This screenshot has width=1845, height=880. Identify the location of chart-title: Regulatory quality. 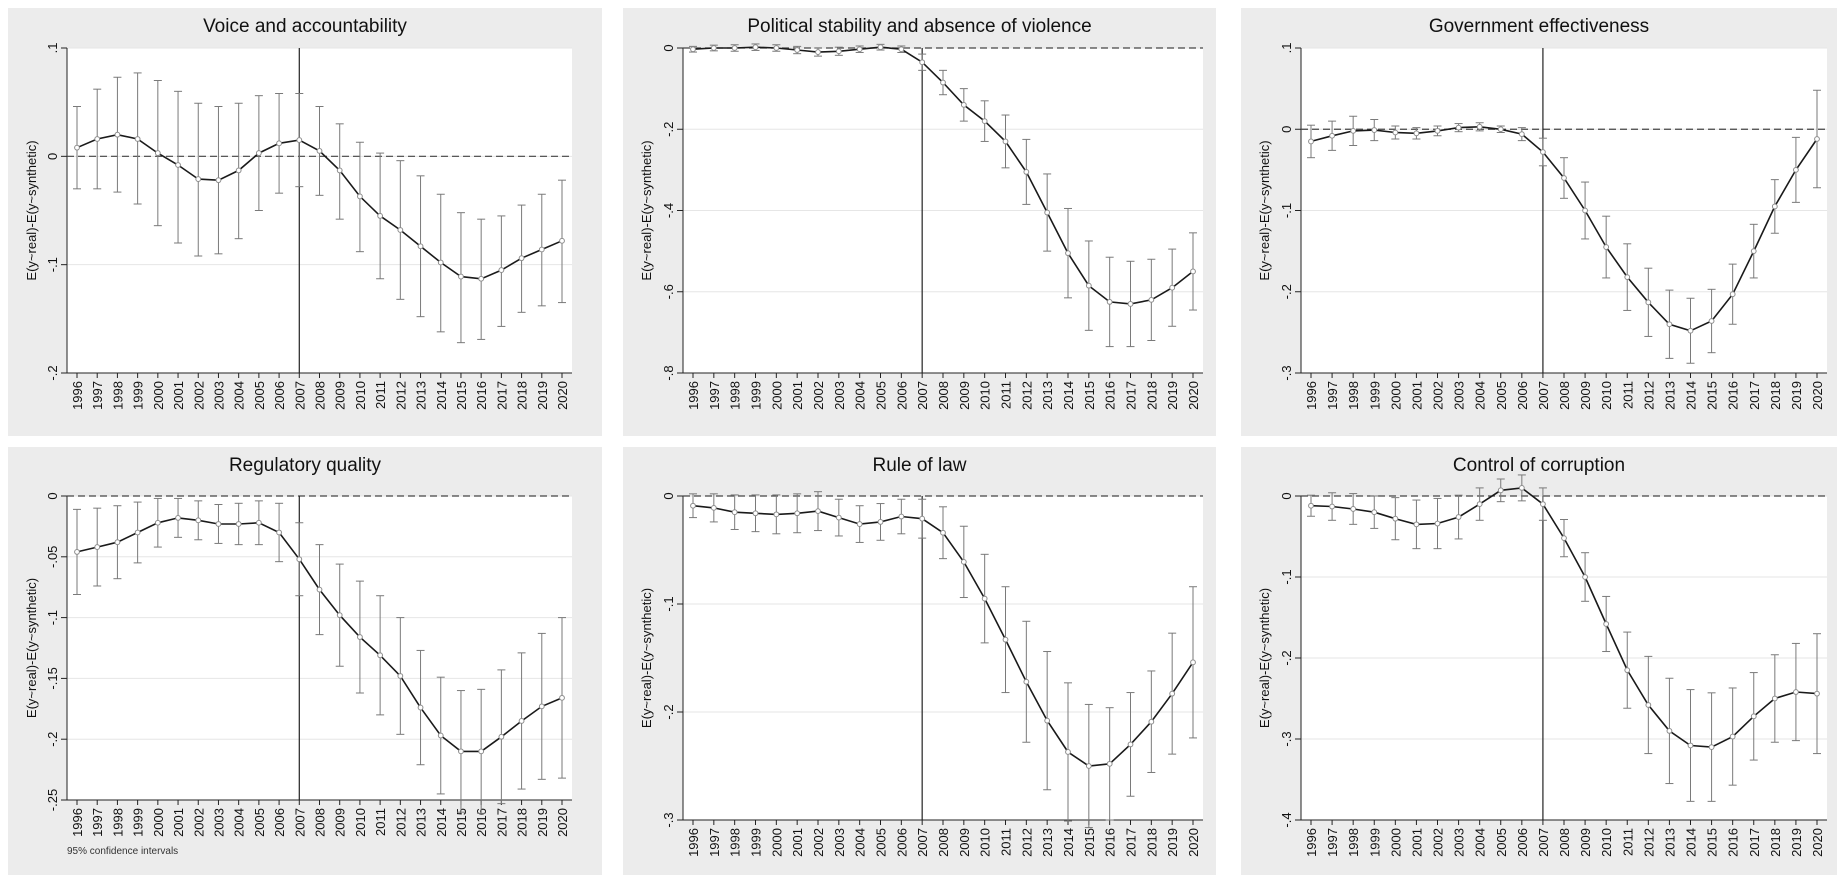
(305, 465).